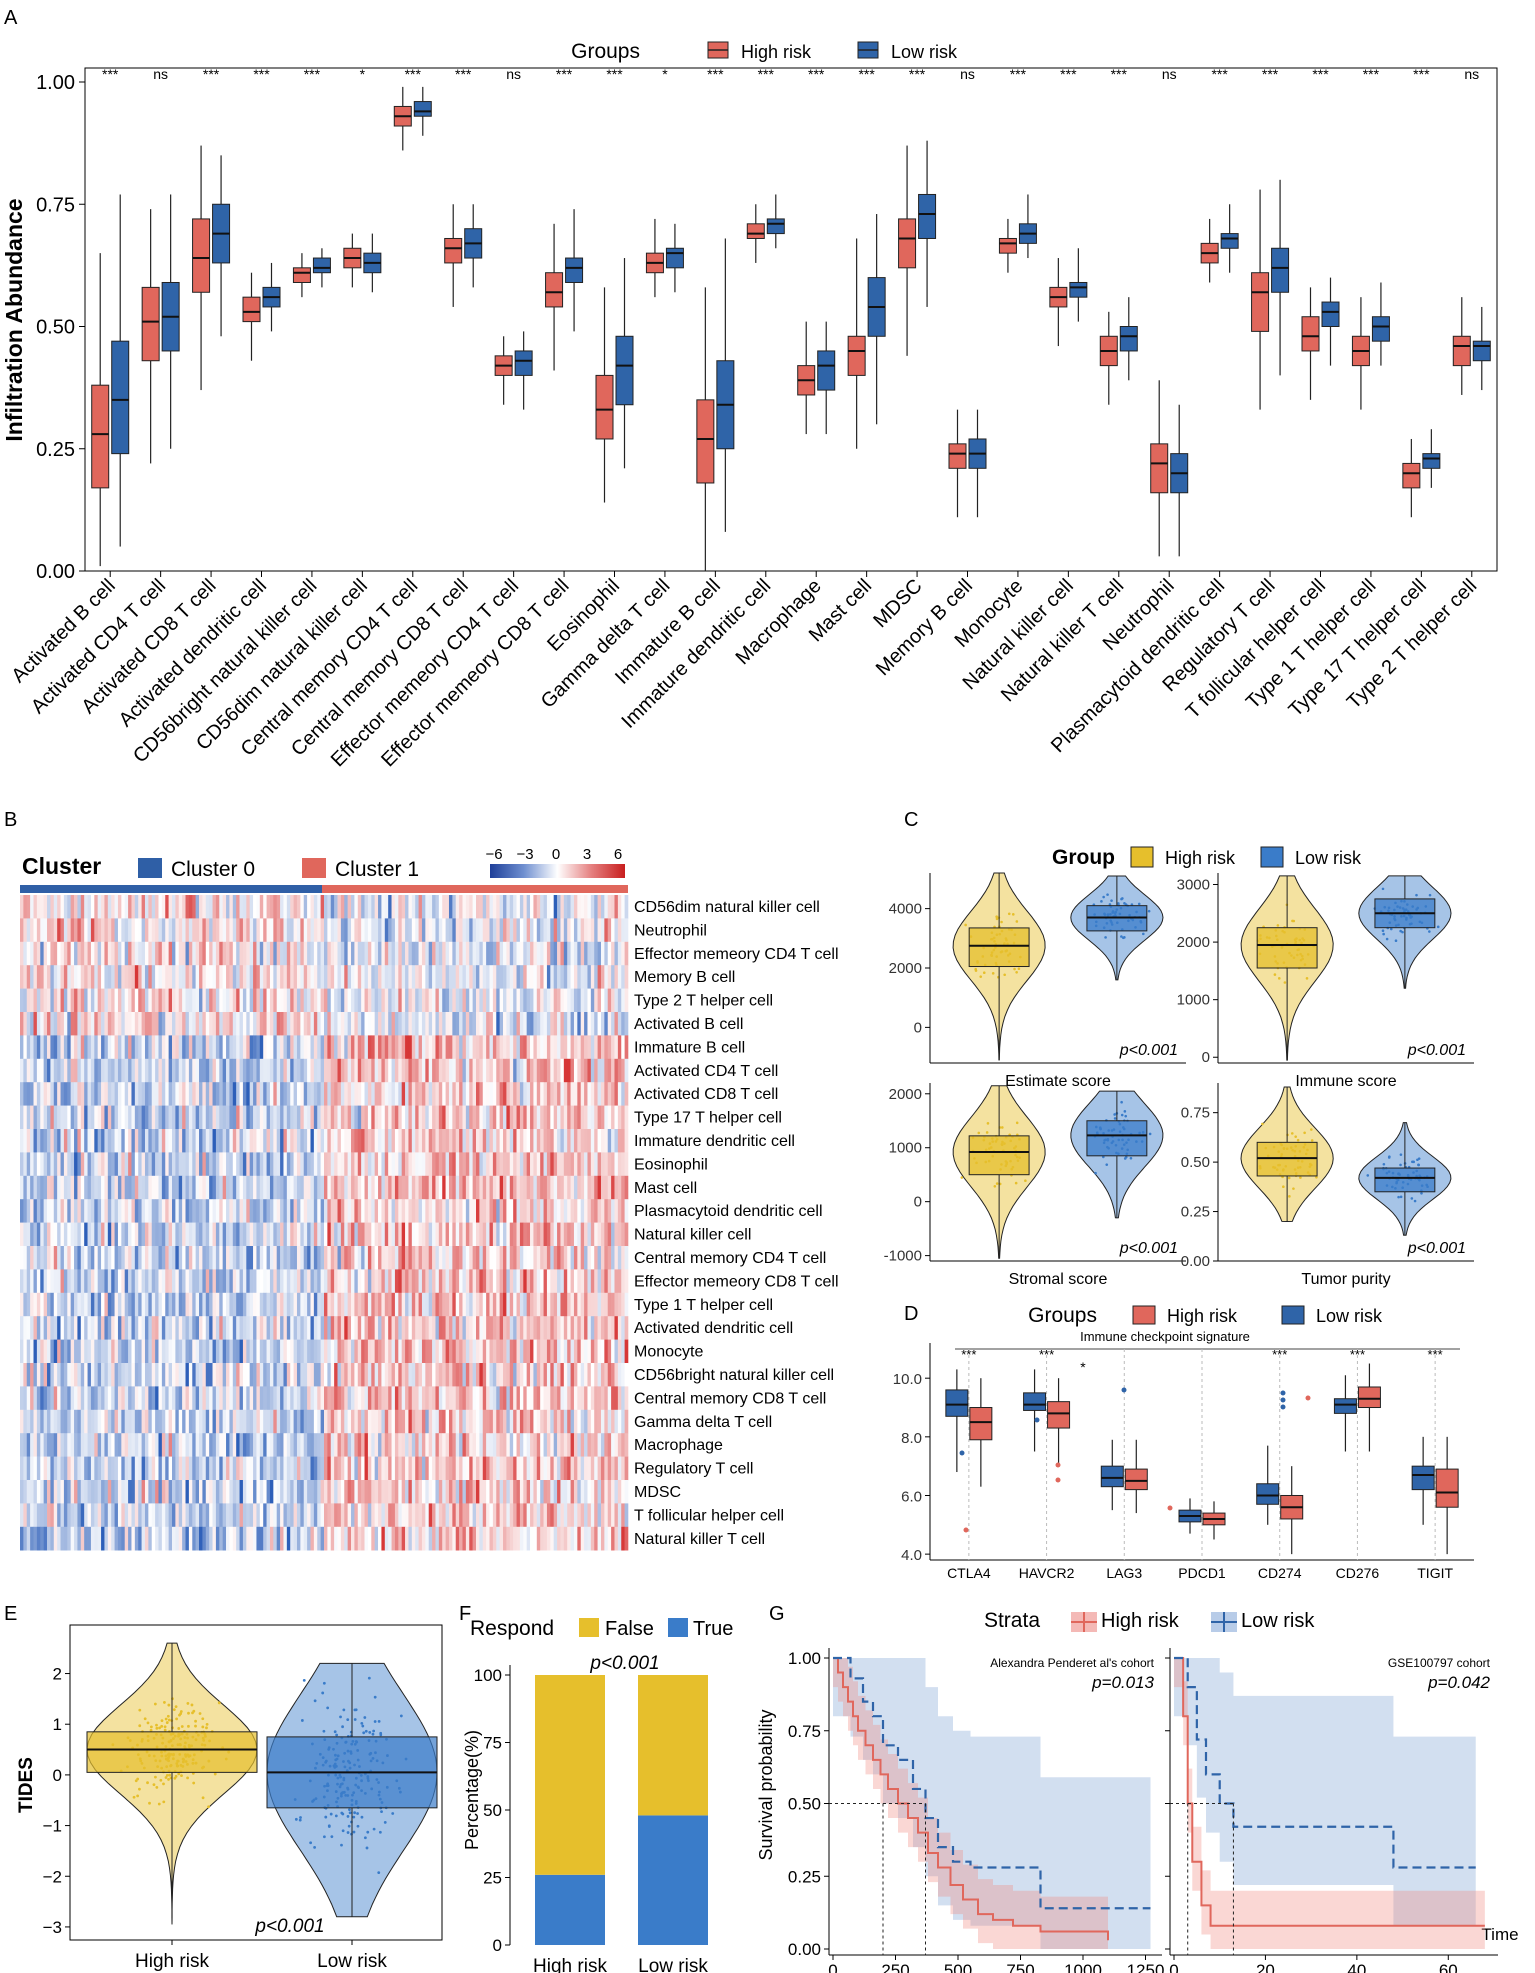 The height and width of the screenshot is (1973, 1535). Describe the element at coordinates (703, 1305) in the screenshot. I see `heatmap-row-label: Type 1 T helper cell` at that location.